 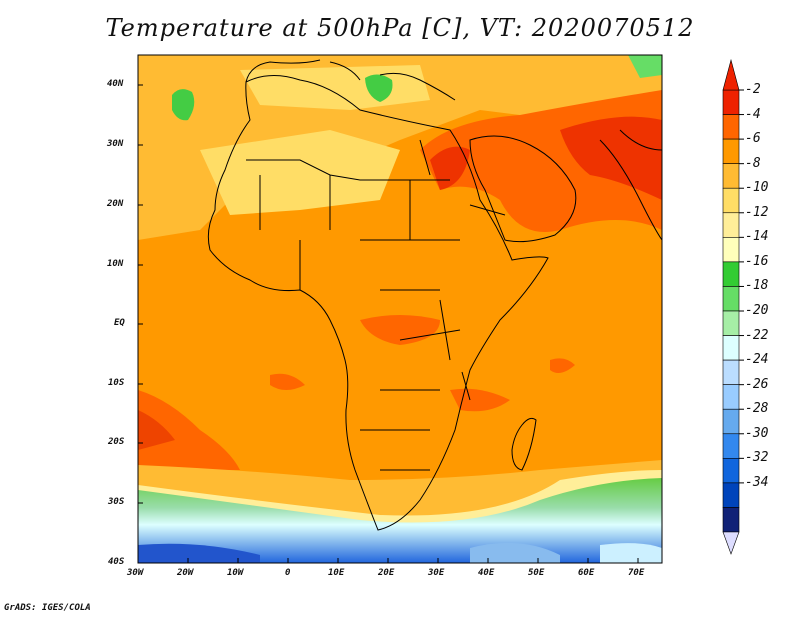 I want to click on lon-tick-label: 40E, so click(x=486, y=573).